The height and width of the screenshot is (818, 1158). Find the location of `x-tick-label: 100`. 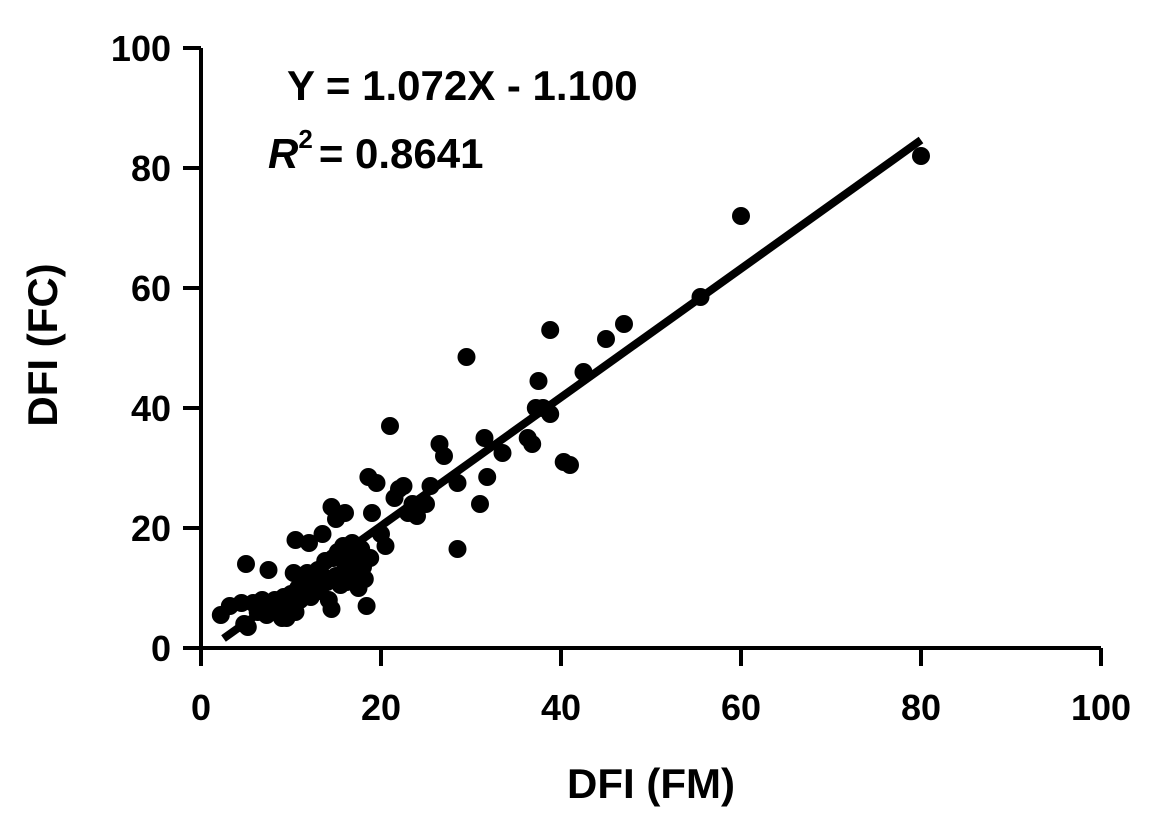

x-tick-label: 100 is located at coordinates (1101, 707).